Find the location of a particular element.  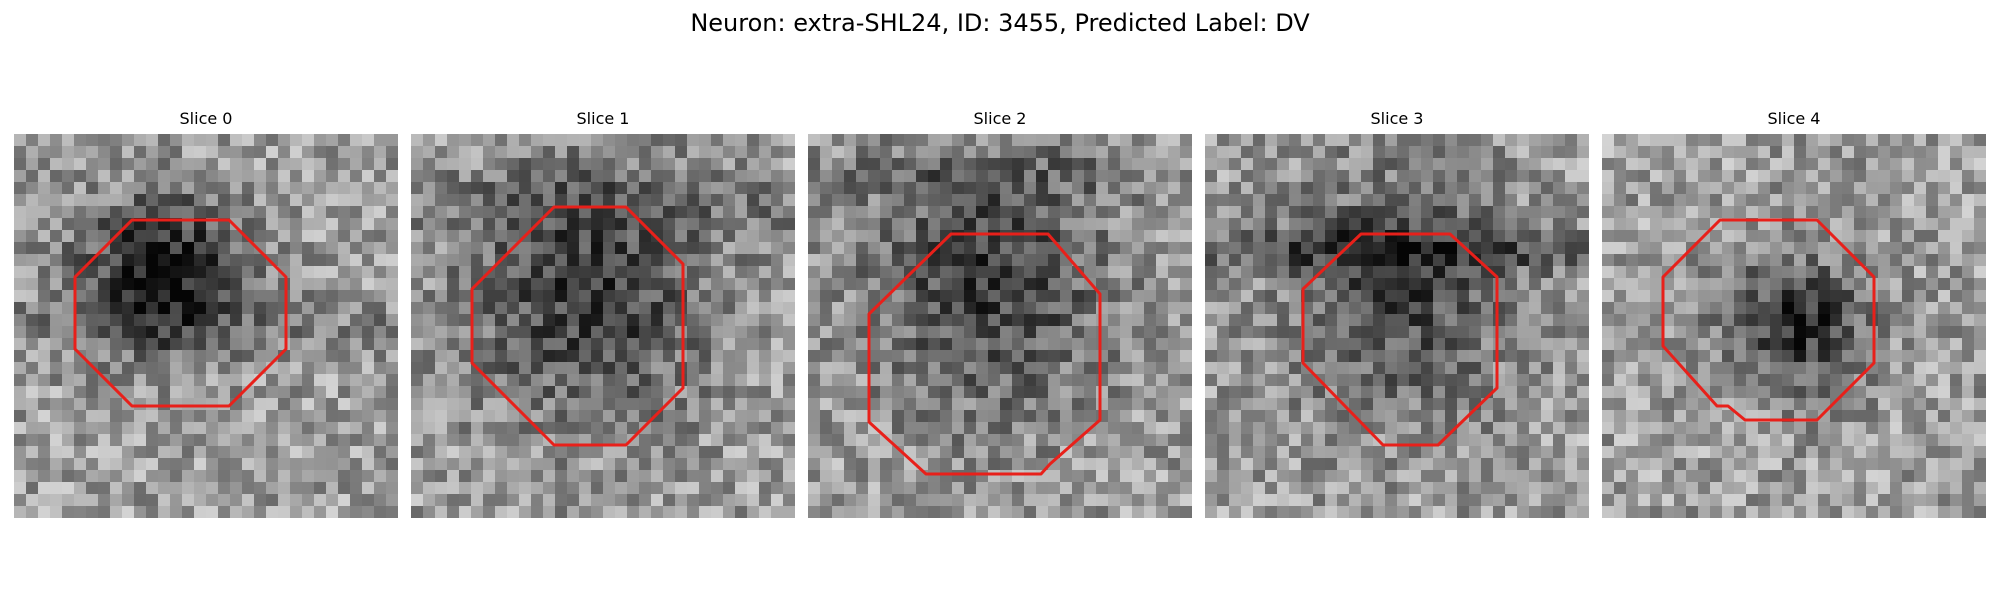

slice-1-title: Slice 1 is located at coordinates (603, 118).